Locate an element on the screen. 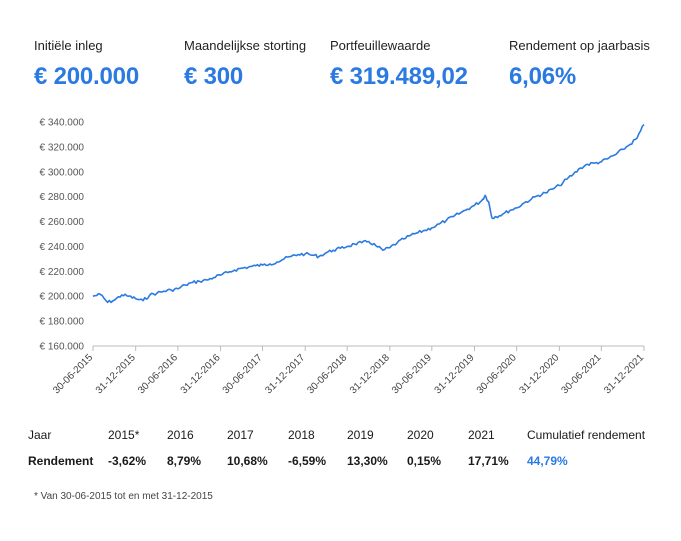  returns-header-label: Jaar is located at coordinates (40, 435).